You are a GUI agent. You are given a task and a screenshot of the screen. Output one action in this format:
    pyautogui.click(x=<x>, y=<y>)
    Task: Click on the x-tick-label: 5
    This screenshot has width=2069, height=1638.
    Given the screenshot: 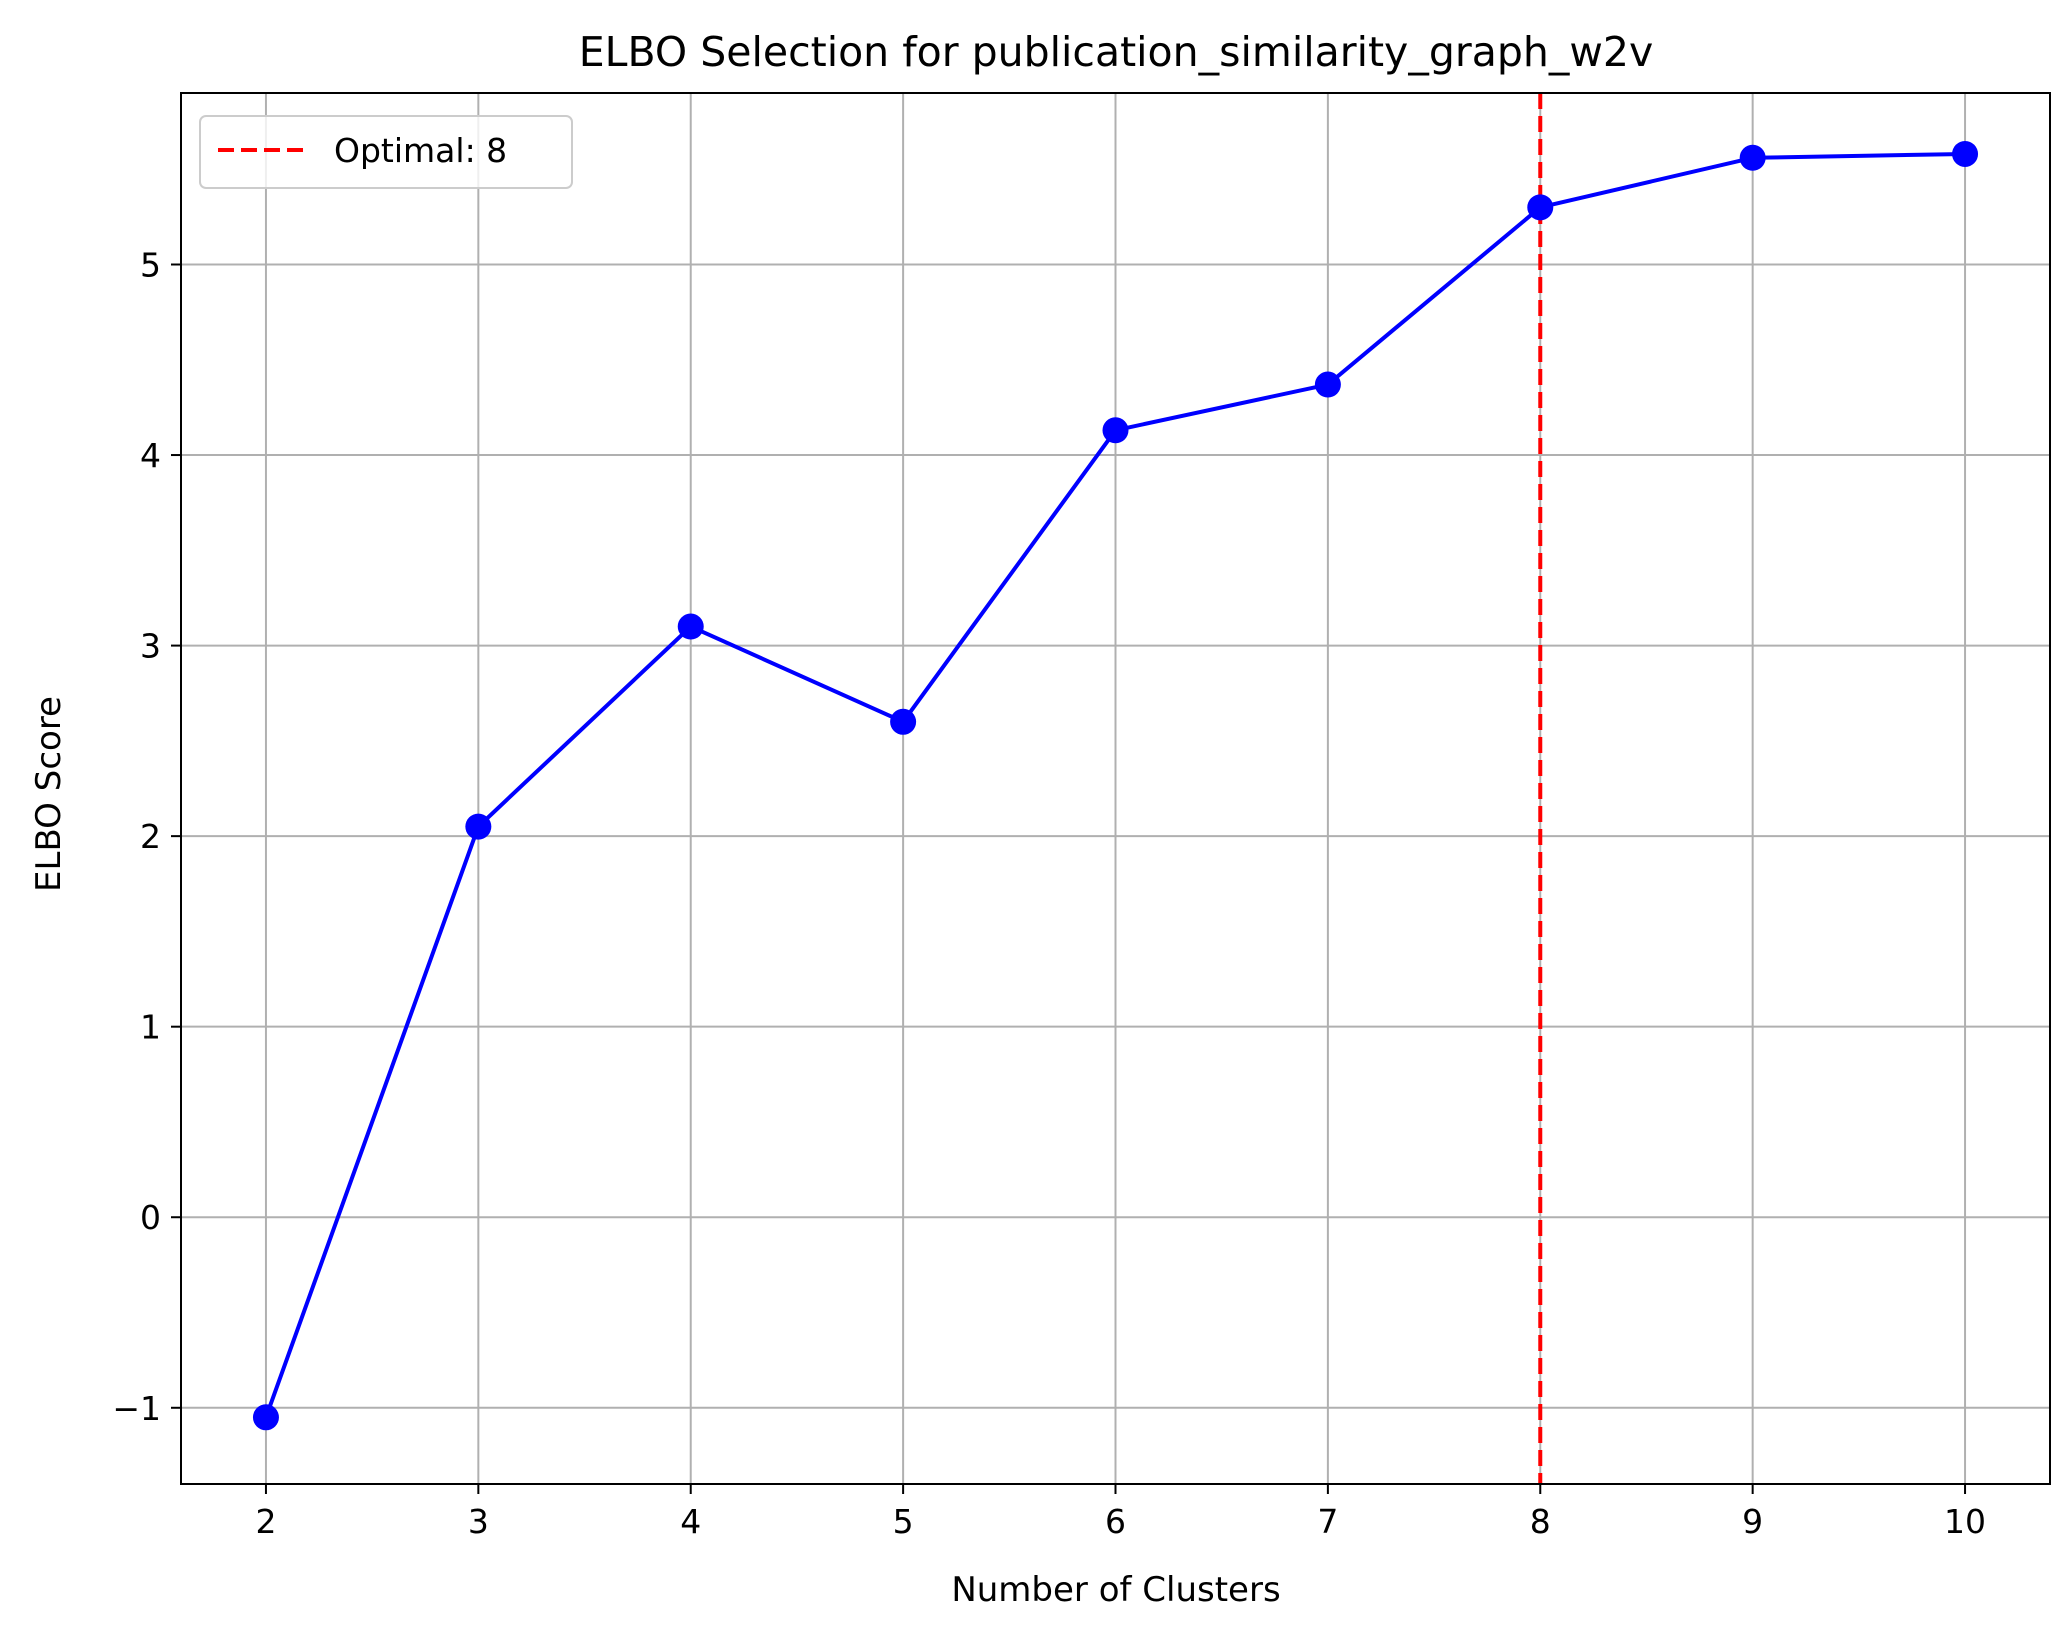 What is the action you would take?
    pyautogui.click(x=903, y=1521)
    